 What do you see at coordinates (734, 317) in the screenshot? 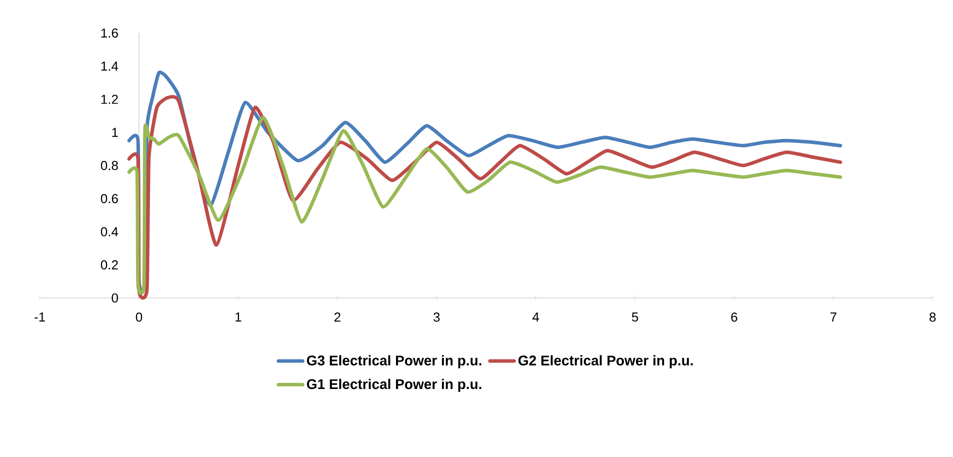
I see `x-tick-label: 6` at bounding box center [734, 317].